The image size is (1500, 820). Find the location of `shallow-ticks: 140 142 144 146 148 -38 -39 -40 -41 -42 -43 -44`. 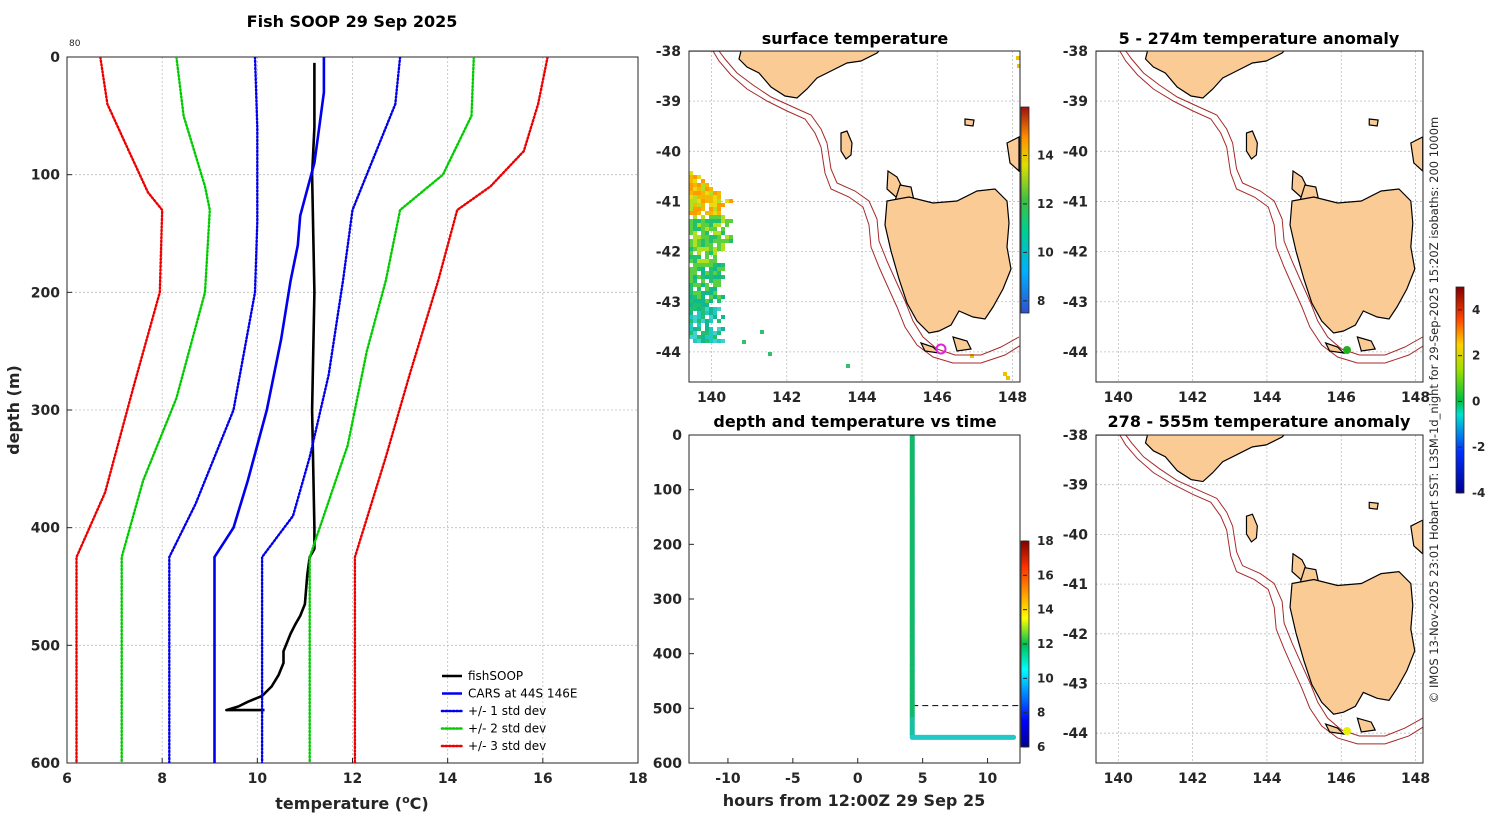

shallow-ticks: 140 142 144 146 148 -38 -39 -40 -41 -42 -43 -44 is located at coordinates (1246, 225).